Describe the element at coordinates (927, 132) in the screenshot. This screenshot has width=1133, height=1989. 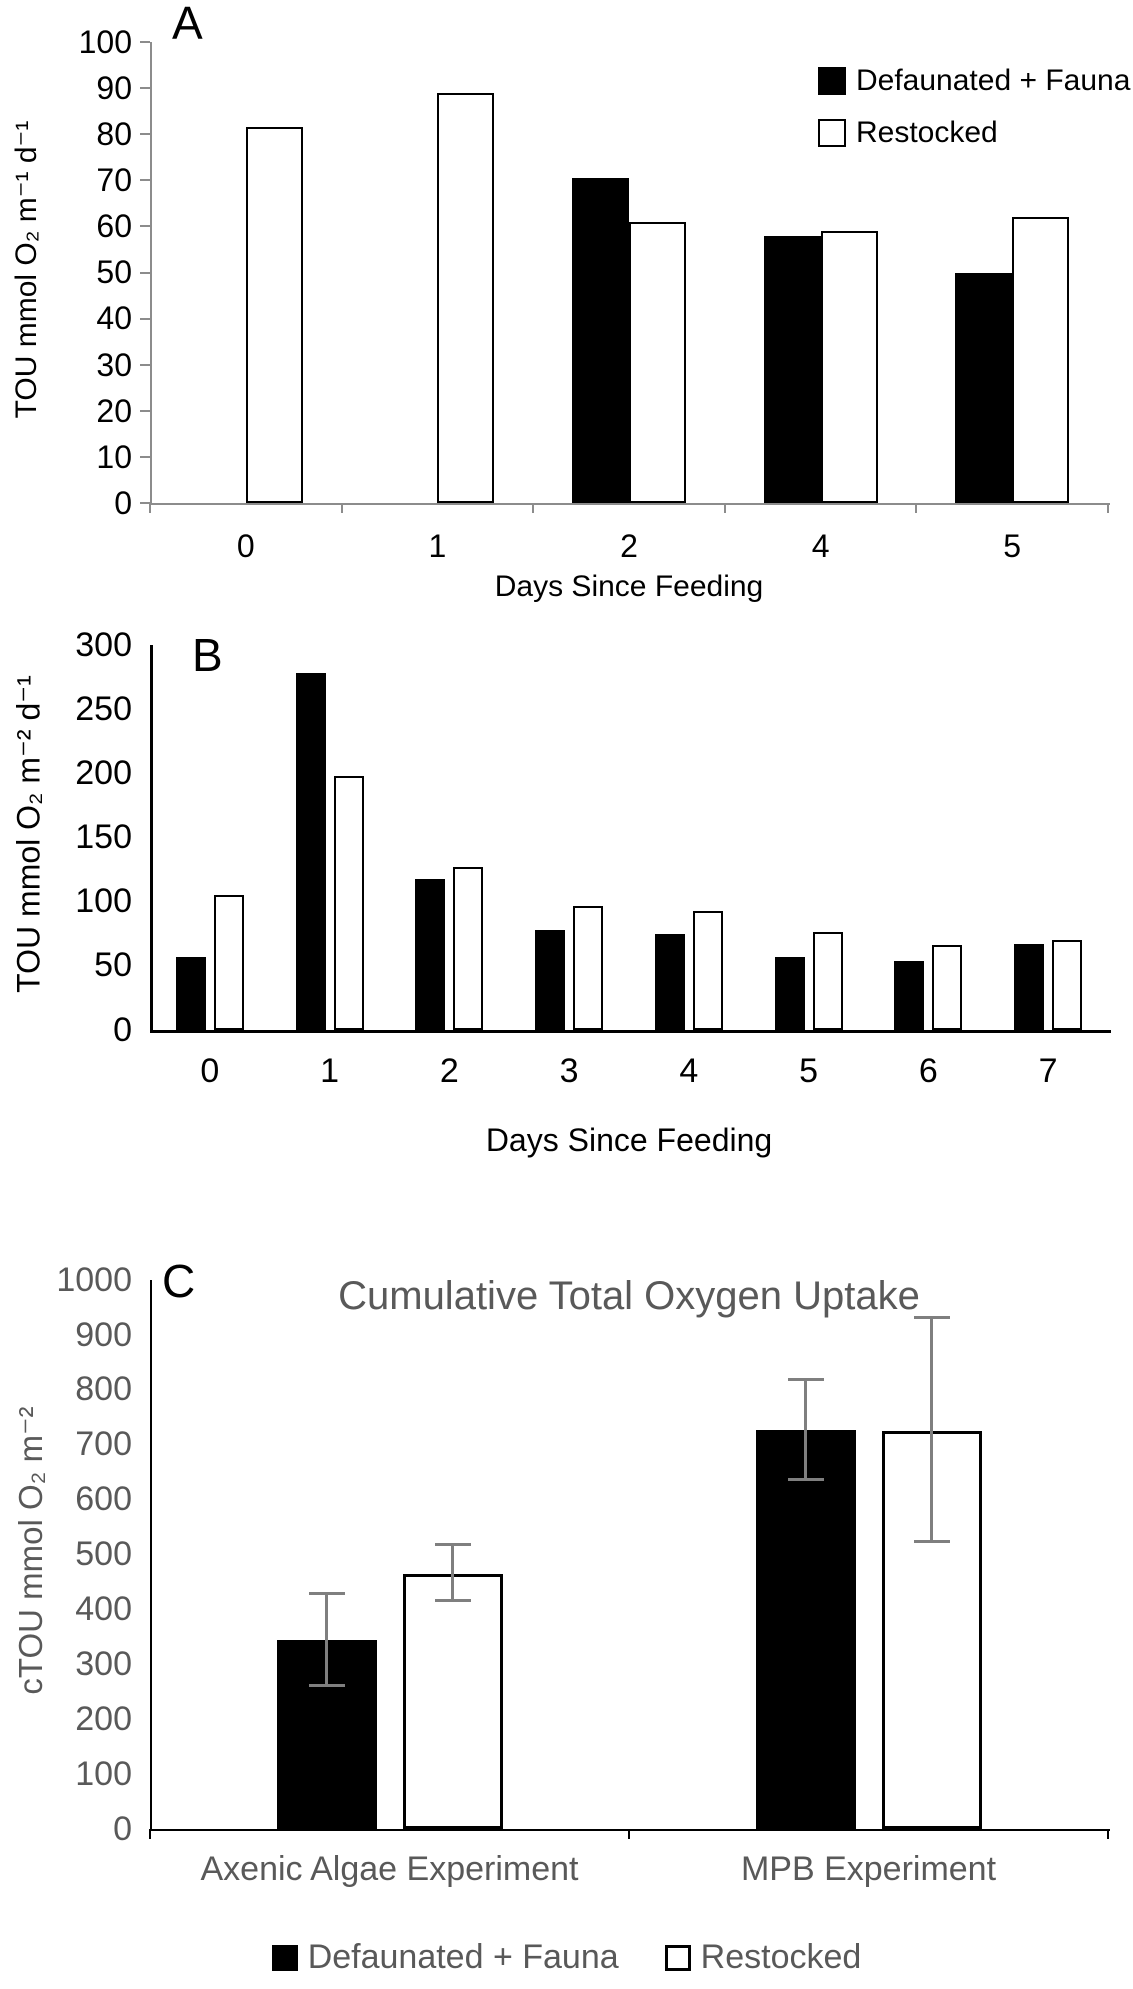
I see `legend-label-restocked: Restocked` at that location.